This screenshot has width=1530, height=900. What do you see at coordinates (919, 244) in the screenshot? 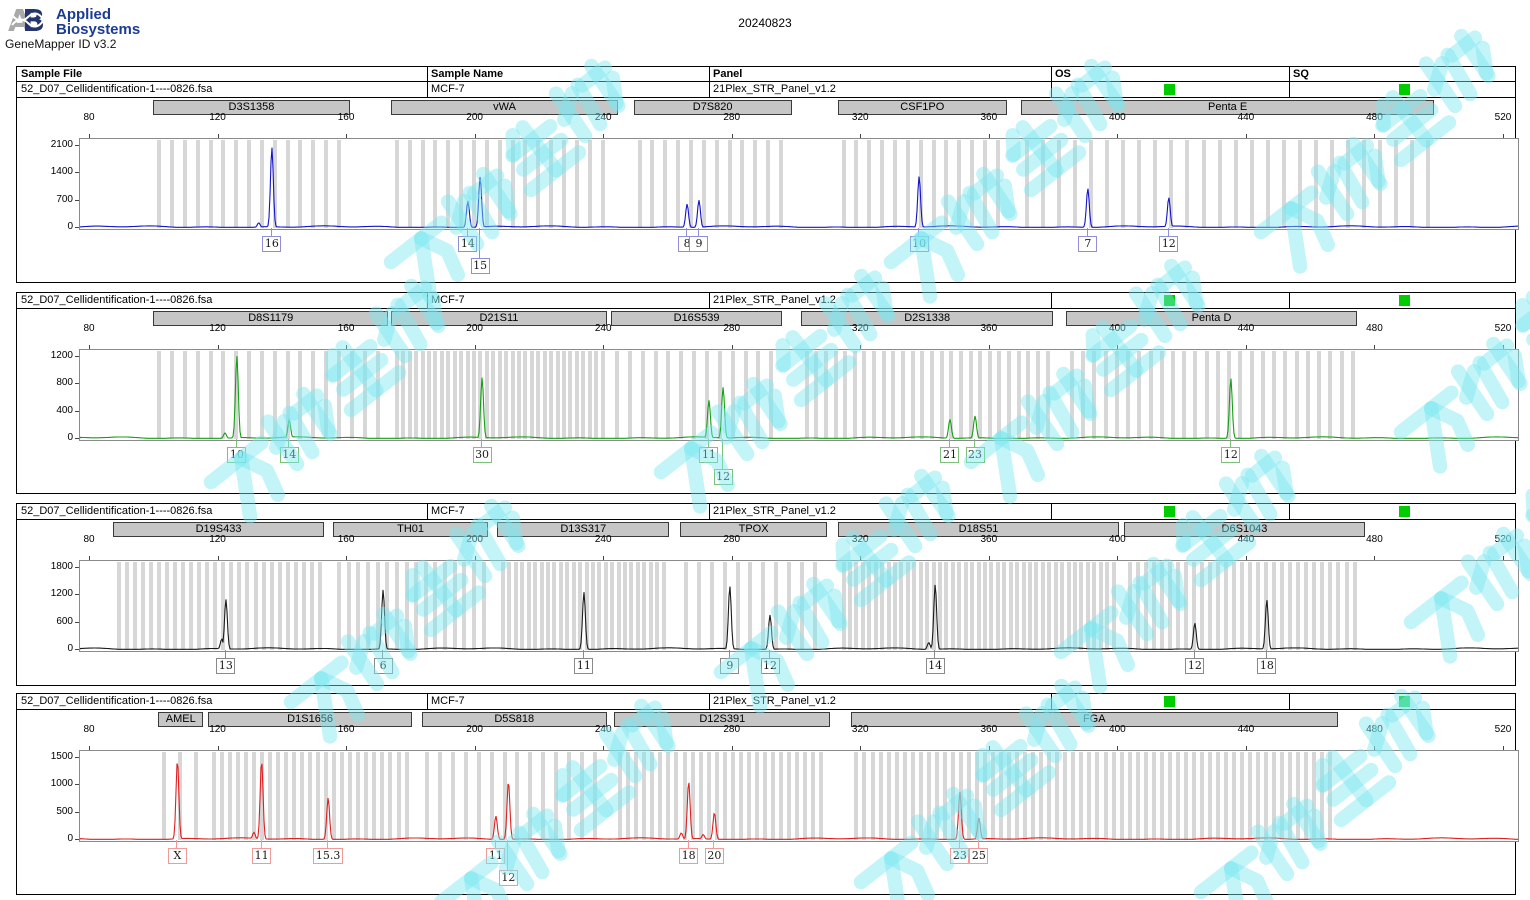
I see `allele-label-CSF1PO-10: 10` at bounding box center [919, 244].